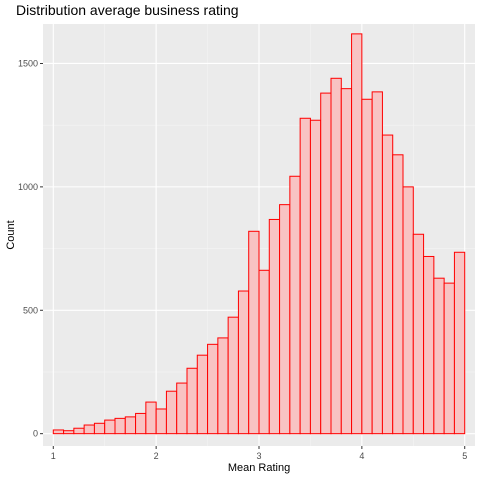 The image size is (480, 480). What do you see at coordinates (35, 434) in the screenshot?
I see `y-tick-label: 0` at bounding box center [35, 434].